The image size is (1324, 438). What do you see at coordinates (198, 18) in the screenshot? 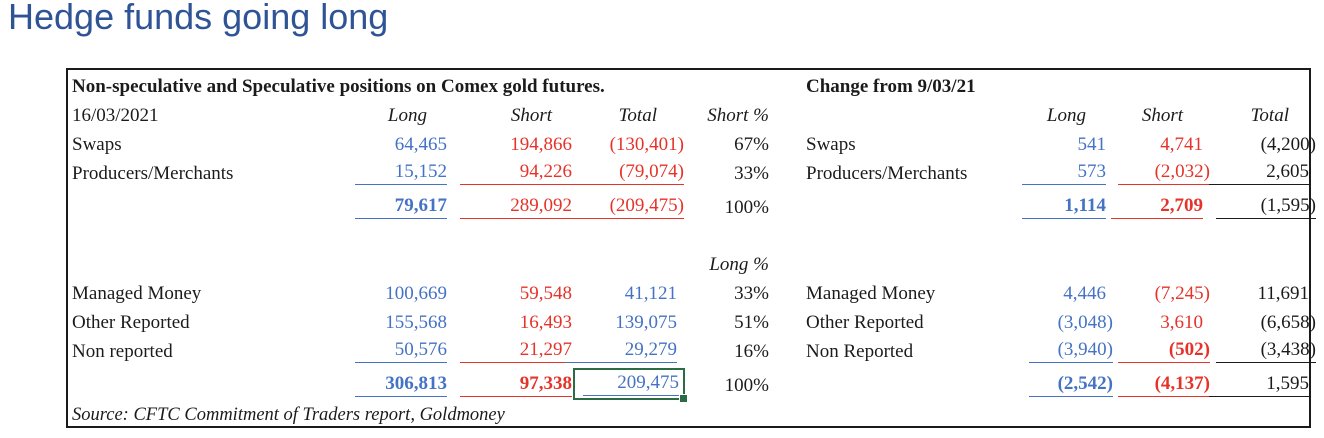
I see `page-title: Hedge funds going long` at bounding box center [198, 18].